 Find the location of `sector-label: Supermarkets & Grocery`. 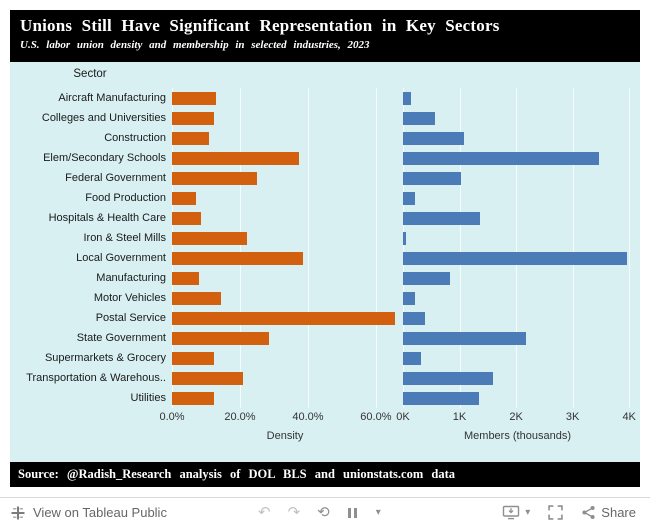

sector-label: Supermarkets & Grocery is located at coordinates (105, 358).